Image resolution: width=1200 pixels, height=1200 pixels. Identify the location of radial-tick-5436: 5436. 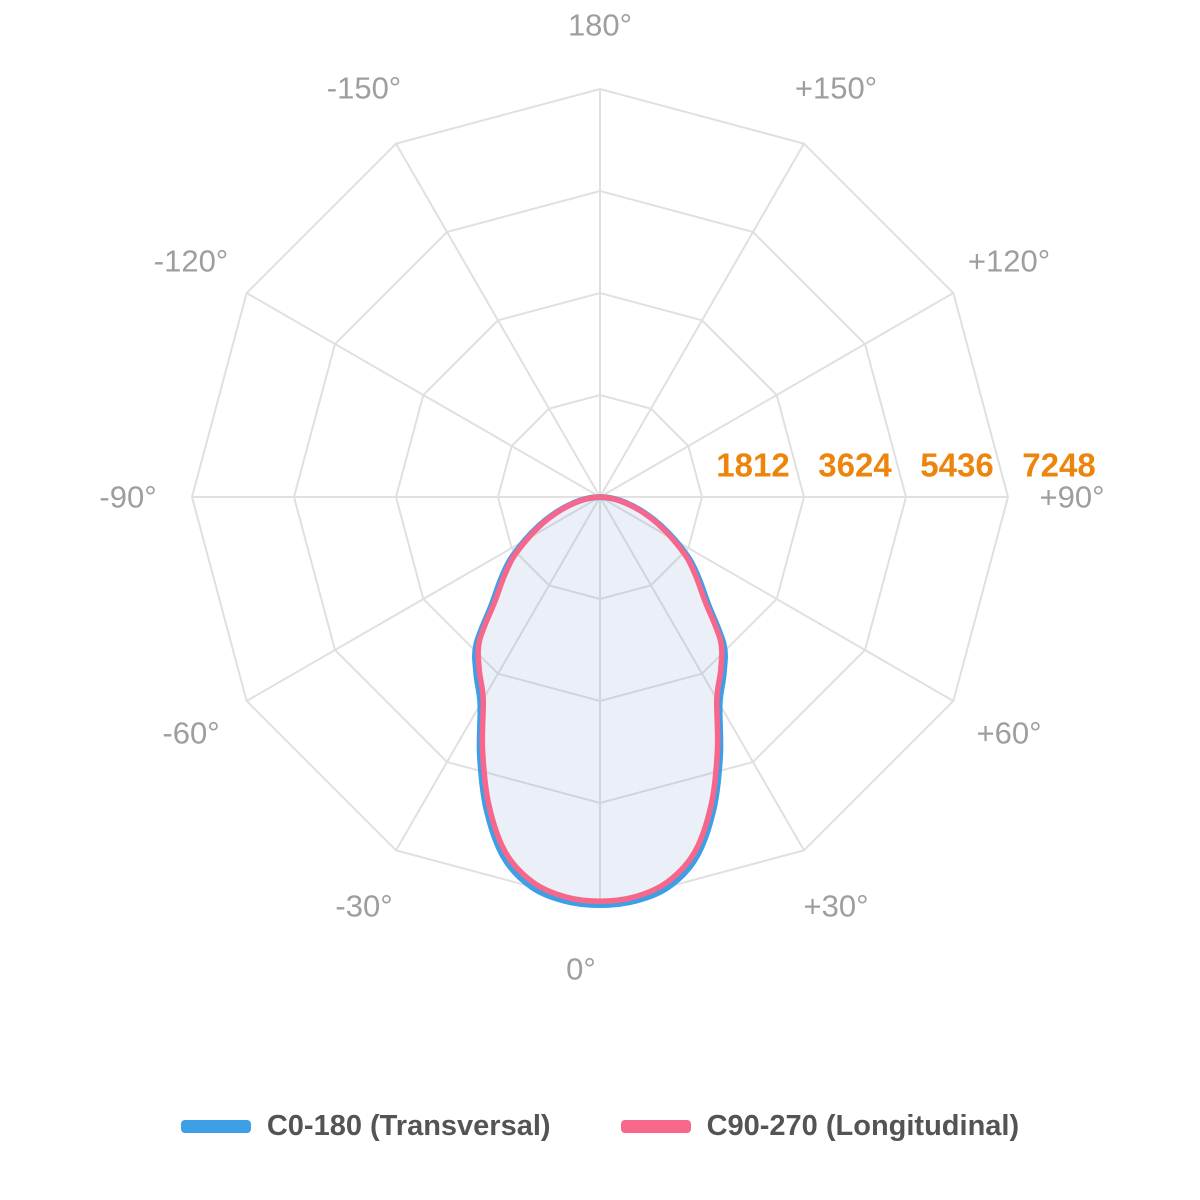
(956, 465).